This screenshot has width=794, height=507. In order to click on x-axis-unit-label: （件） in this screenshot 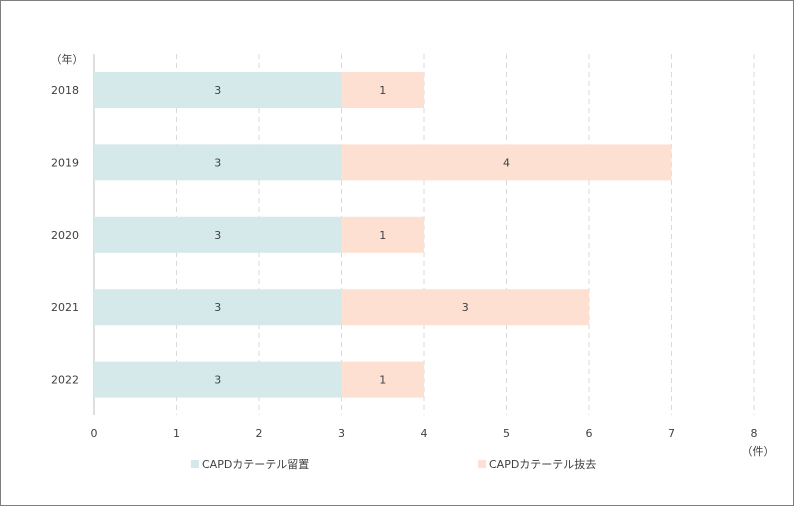, I will do `click(758, 451)`.